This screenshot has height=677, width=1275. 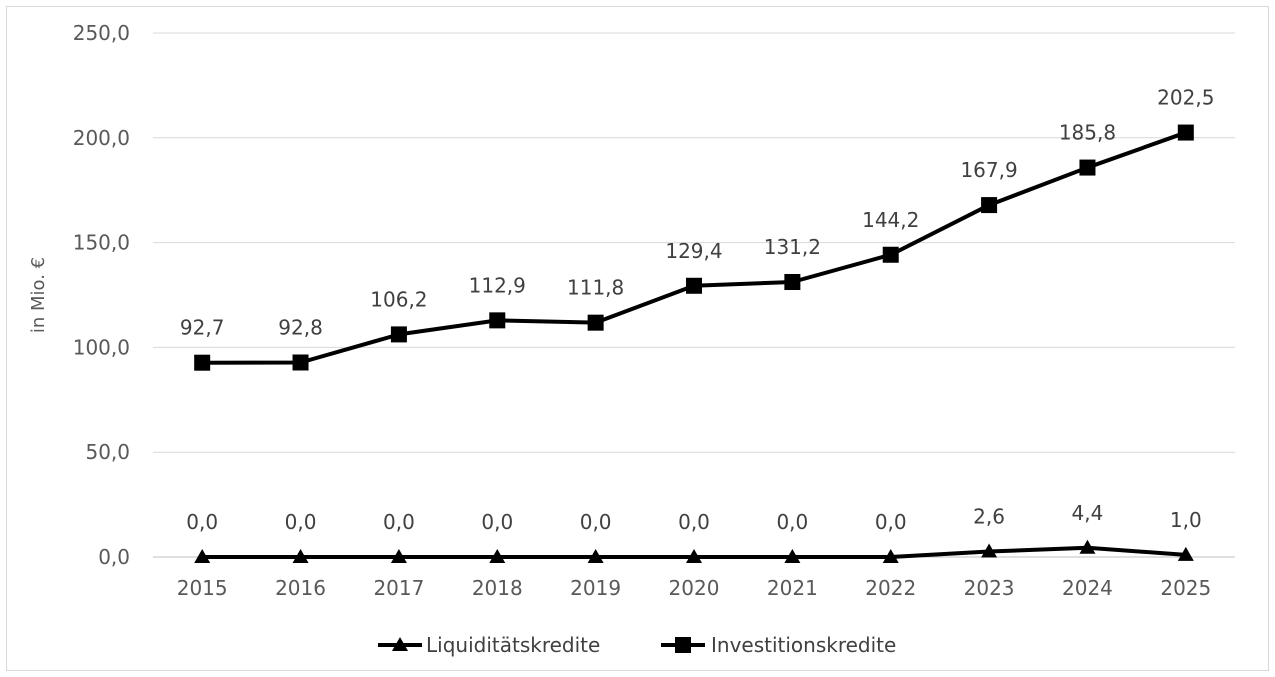 I want to click on data-label-liquidit-tskredite-2016: 0,0, so click(x=301, y=522).